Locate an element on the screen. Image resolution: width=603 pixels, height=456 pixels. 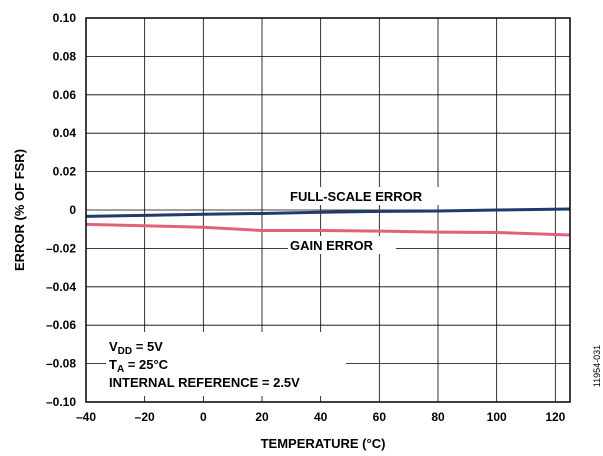
series-label-gain-error: GAIN ERROR is located at coordinates (332, 245).